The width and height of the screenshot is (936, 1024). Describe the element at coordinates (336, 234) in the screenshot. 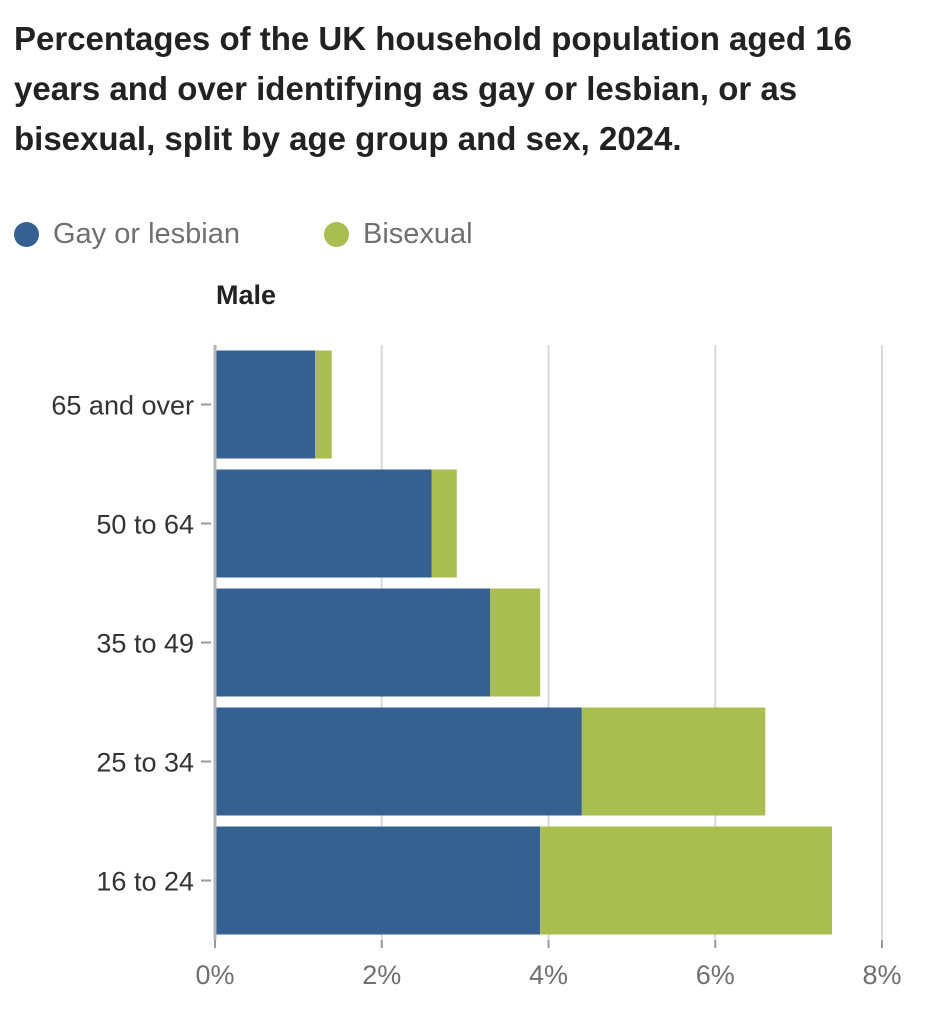

I see `legend-swatch-bisexual` at that location.